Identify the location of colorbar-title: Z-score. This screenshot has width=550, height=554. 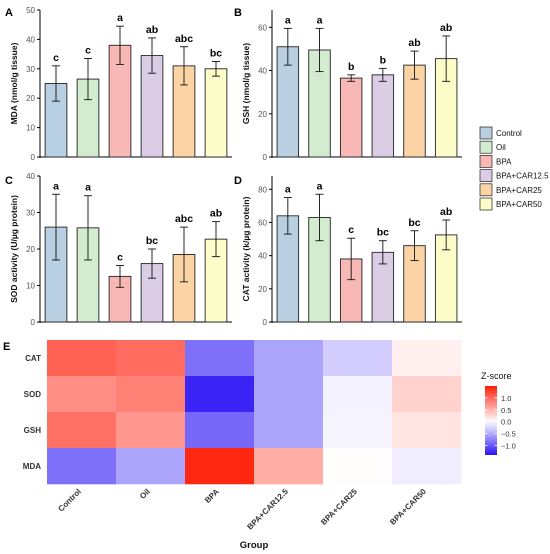
(496, 376).